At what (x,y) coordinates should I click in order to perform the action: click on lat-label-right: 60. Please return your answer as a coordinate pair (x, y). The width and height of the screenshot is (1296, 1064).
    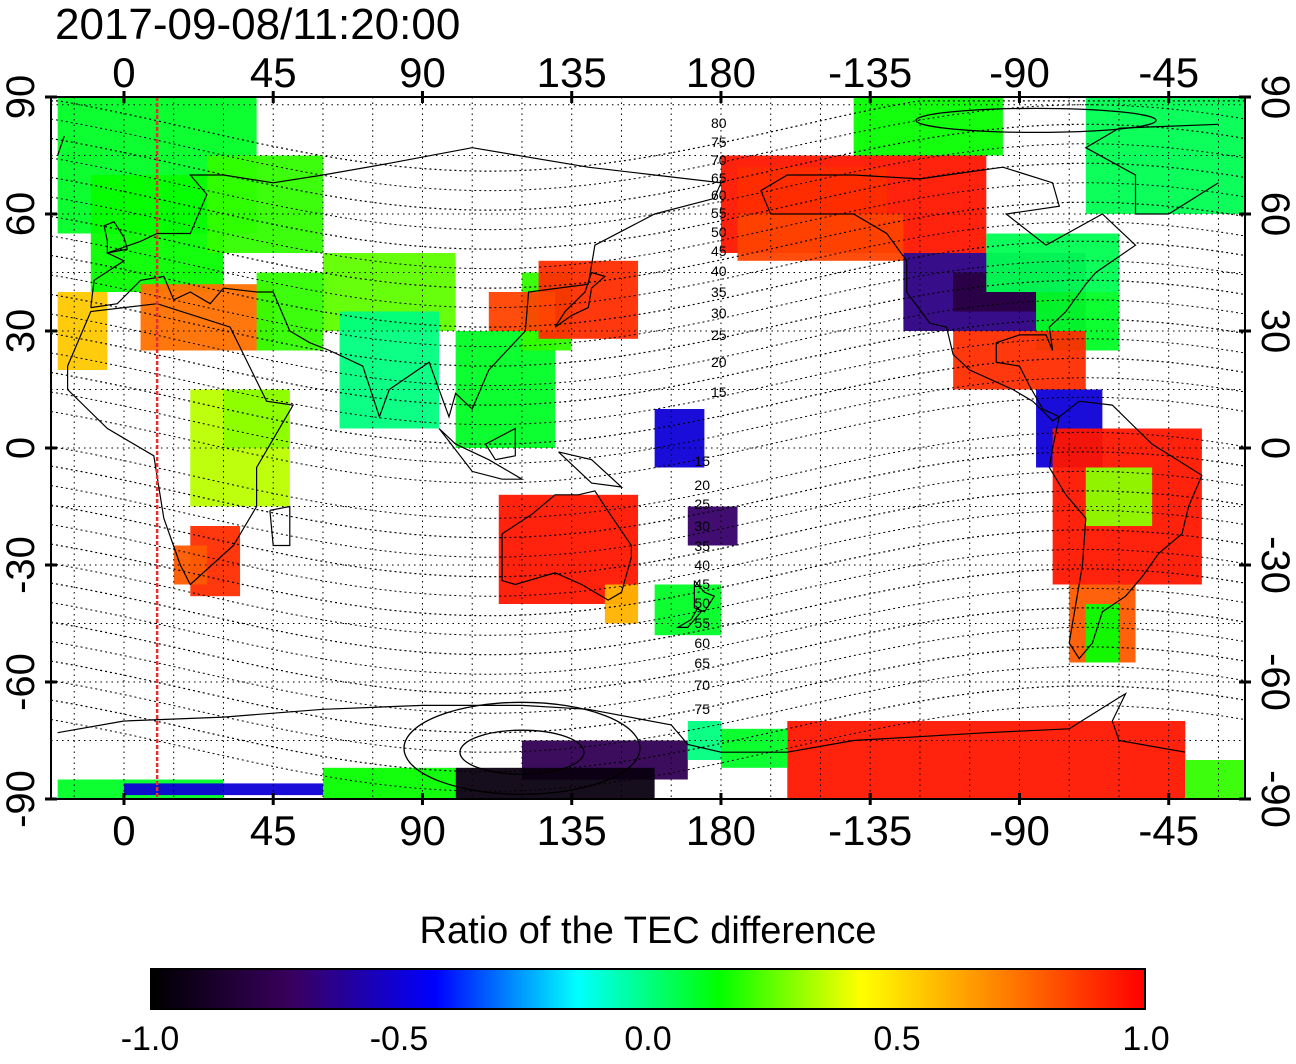
    Looking at the image, I should click on (1274, 214).